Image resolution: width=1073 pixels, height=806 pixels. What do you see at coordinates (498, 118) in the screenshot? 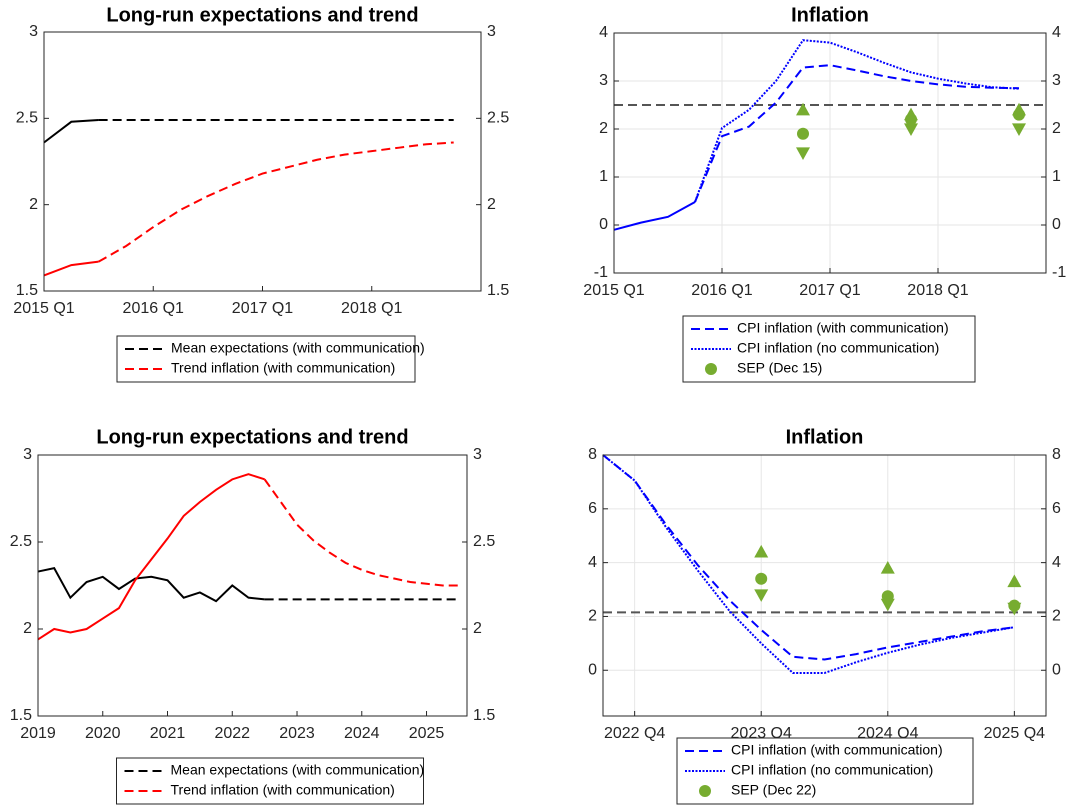
I see `y-tick-label-right: 2.5` at bounding box center [498, 118].